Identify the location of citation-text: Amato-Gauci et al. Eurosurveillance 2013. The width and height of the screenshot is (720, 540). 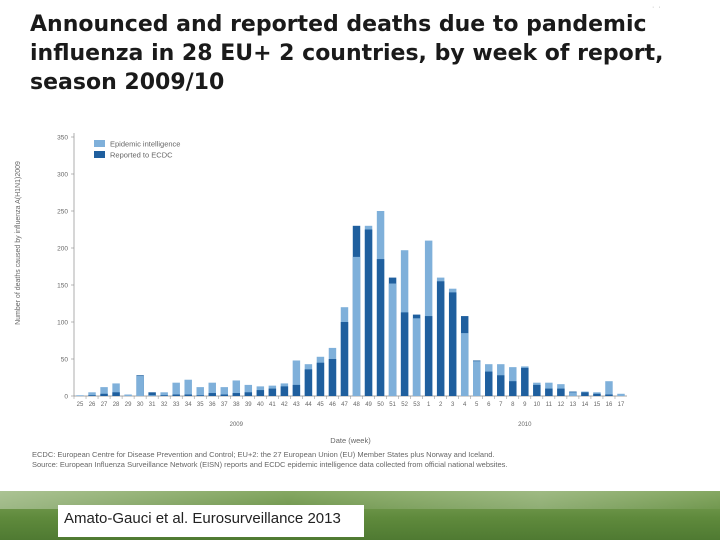
(202, 518).